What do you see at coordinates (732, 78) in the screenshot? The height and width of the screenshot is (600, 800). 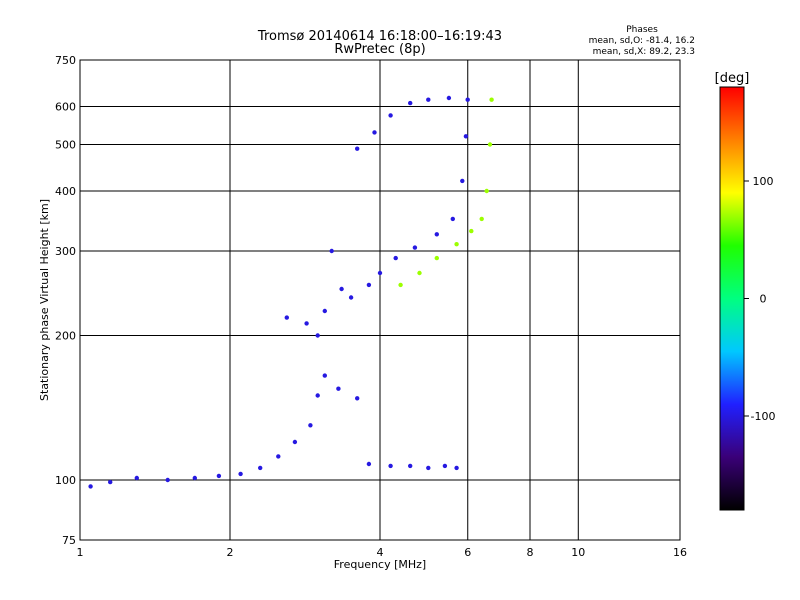 I see `colorbar-label: [deg]` at bounding box center [732, 78].